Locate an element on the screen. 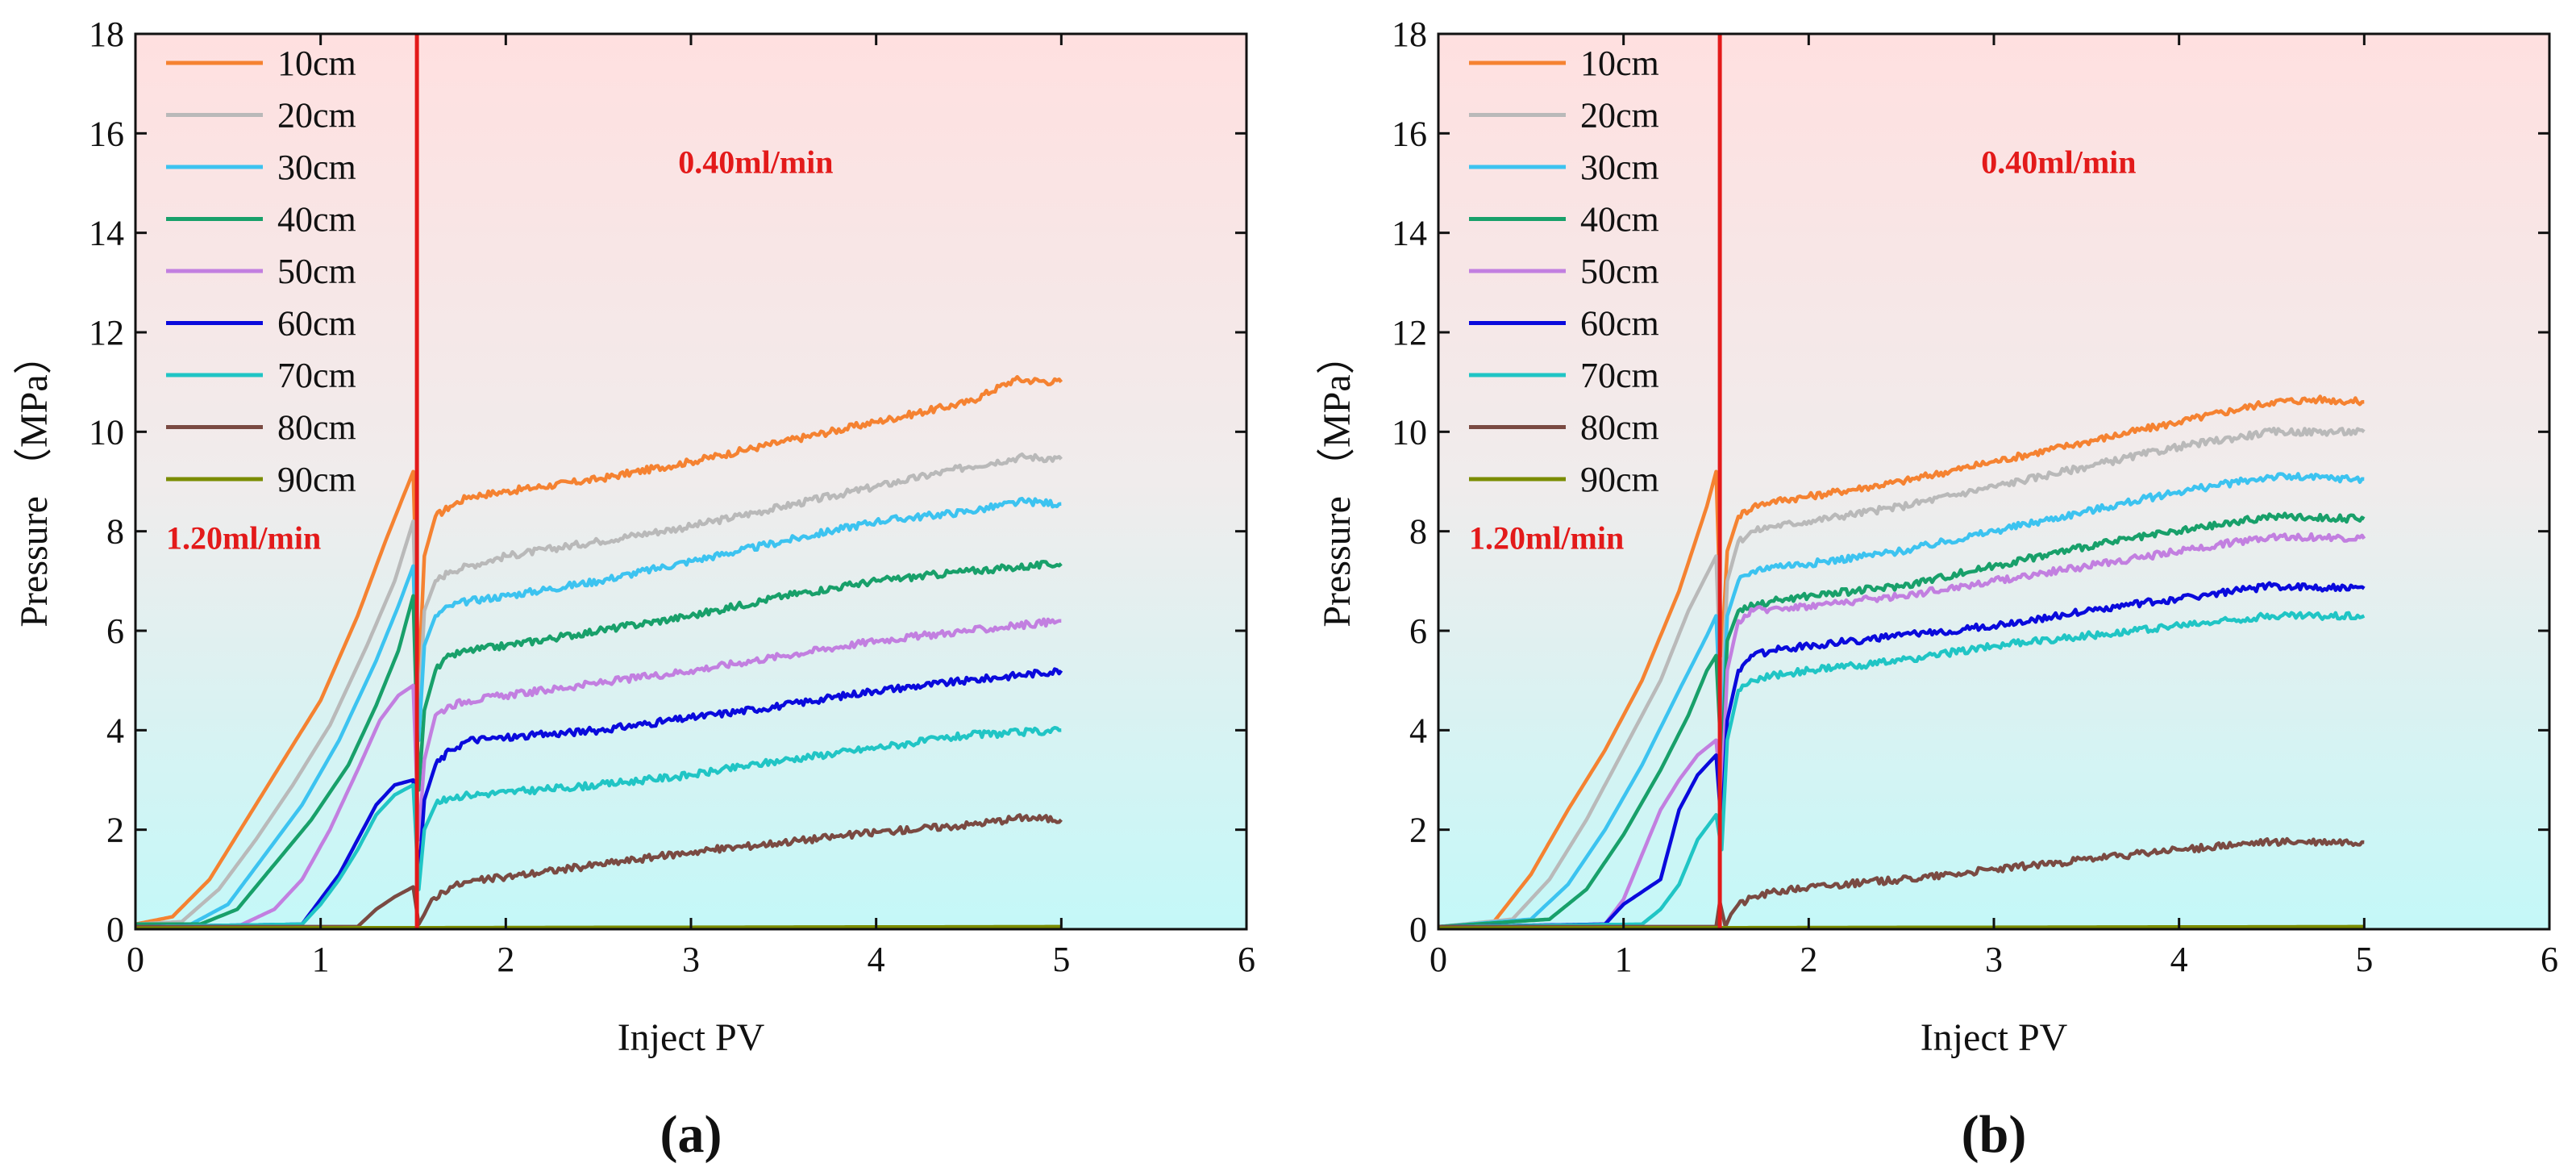  series-line-50cm is located at coordinates (598, 773).